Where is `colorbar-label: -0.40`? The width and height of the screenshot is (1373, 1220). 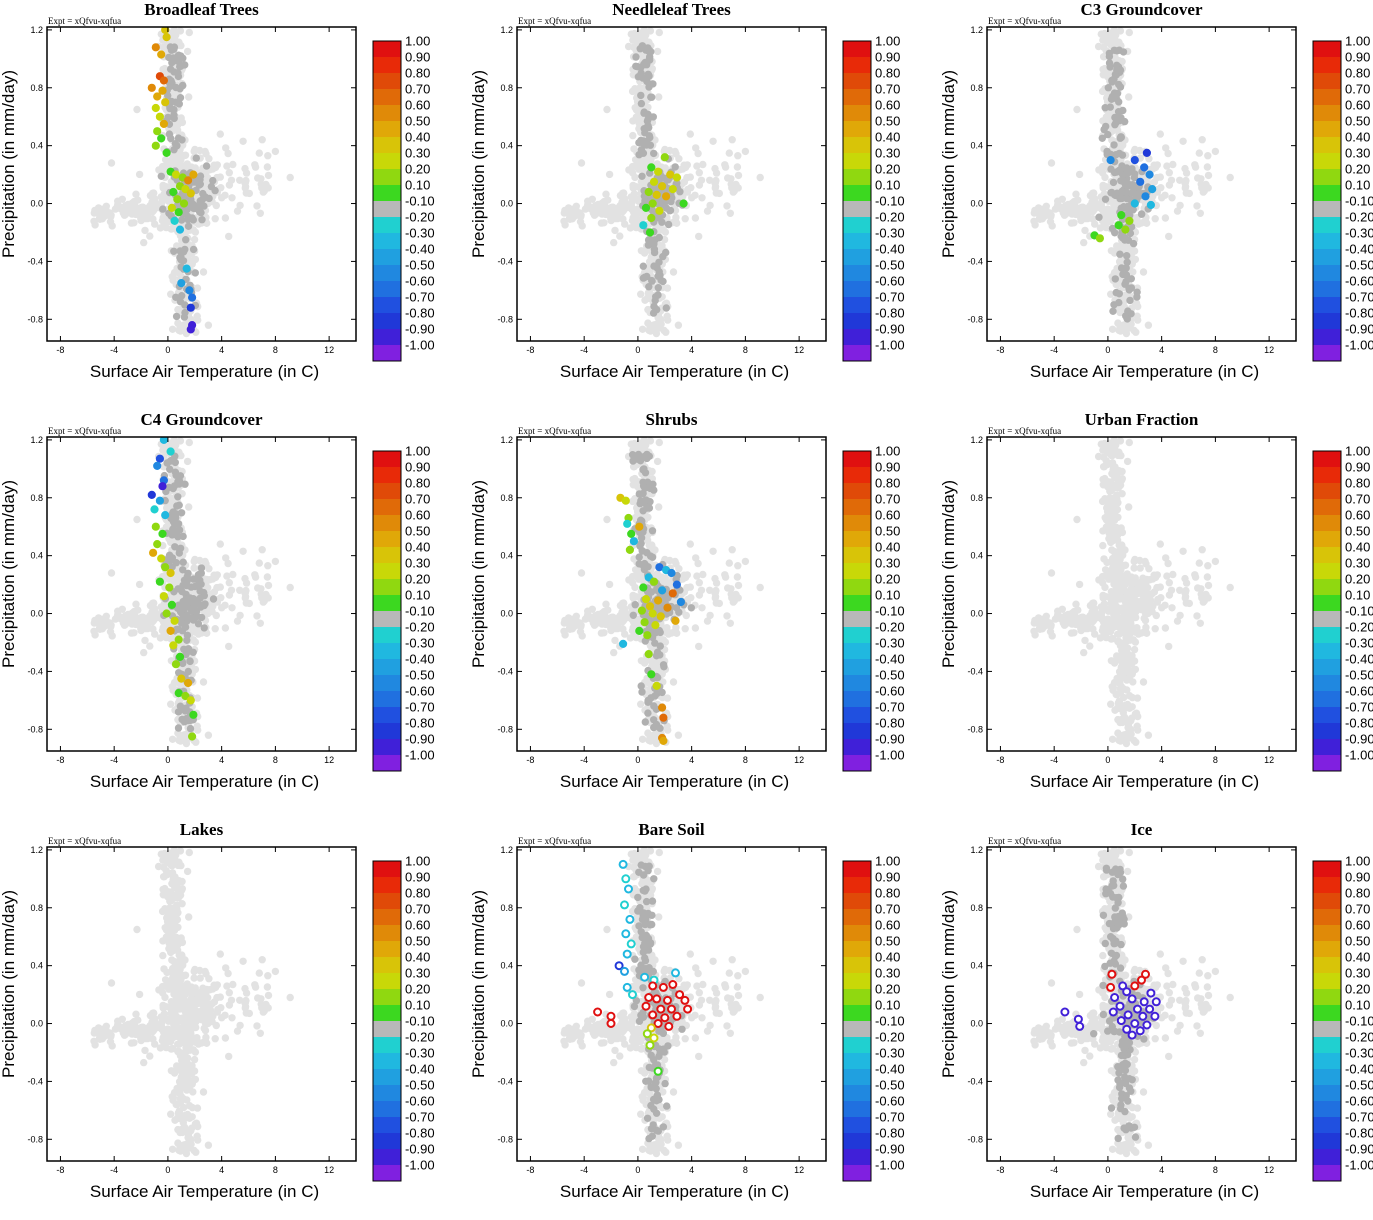 colorbar-label: -0.40 is located at coordinates (1359, 248).